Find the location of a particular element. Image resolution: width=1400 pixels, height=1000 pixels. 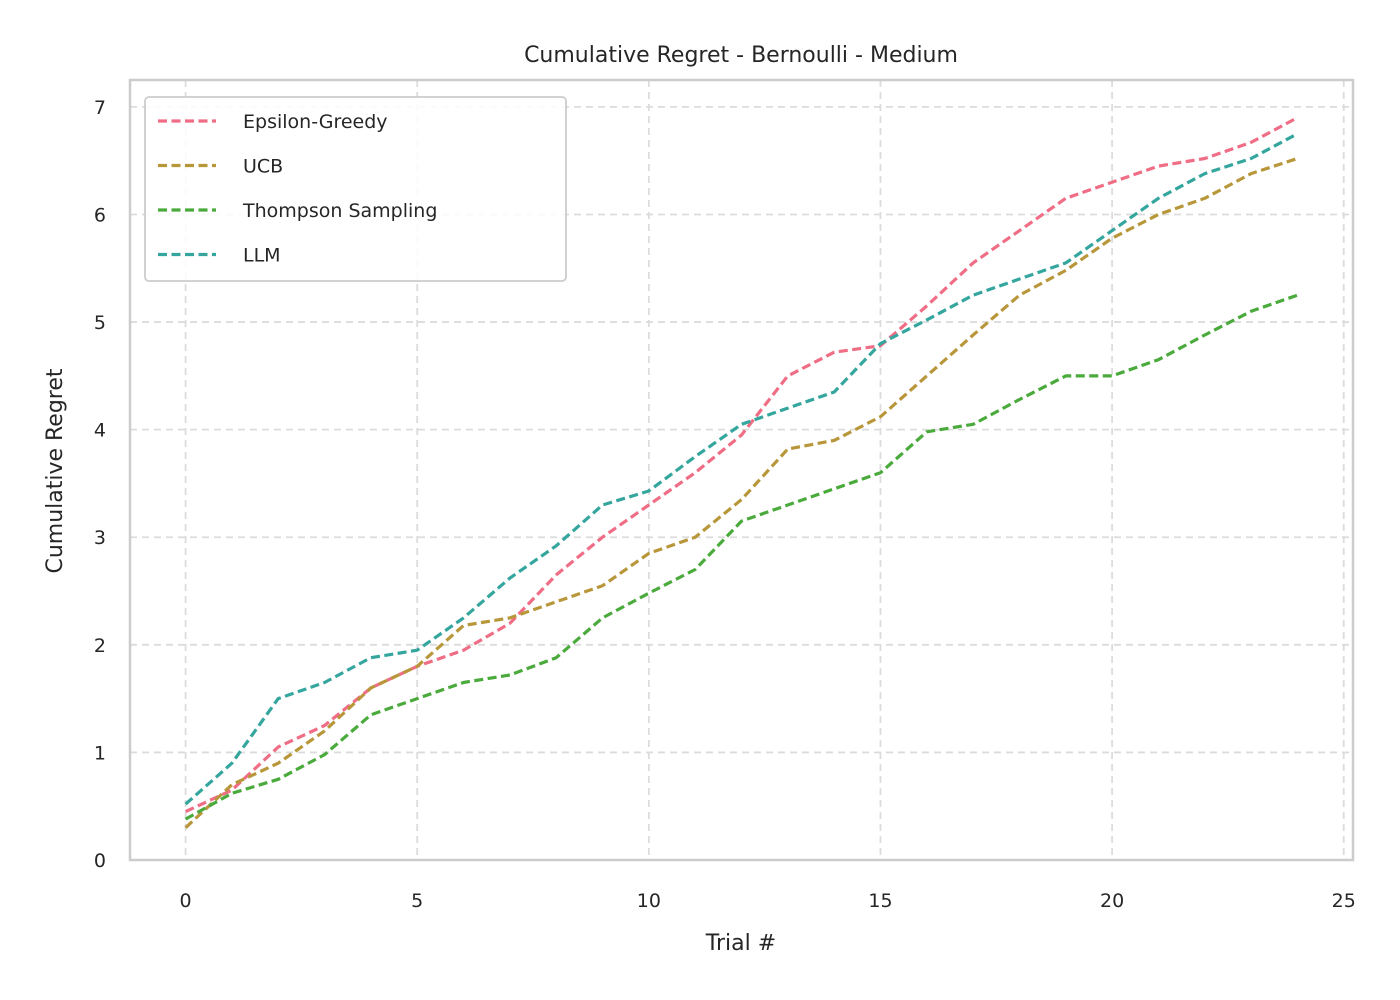

y-tick-label: 5 is located at coordinates (100, 323).